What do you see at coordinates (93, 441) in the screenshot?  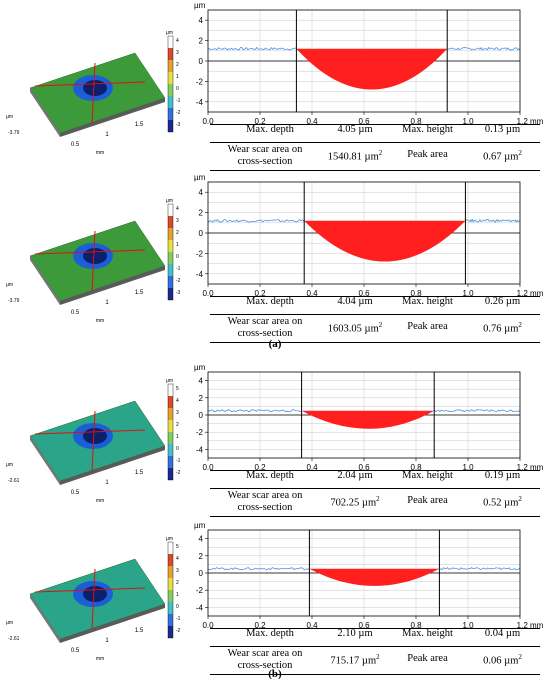 I see `surface-thumbnail-3: 5 4 3 2 1 0 -1 -2 µm -2.61 0.5 1 1.5 mm µm` at bounding box center [93, 441].